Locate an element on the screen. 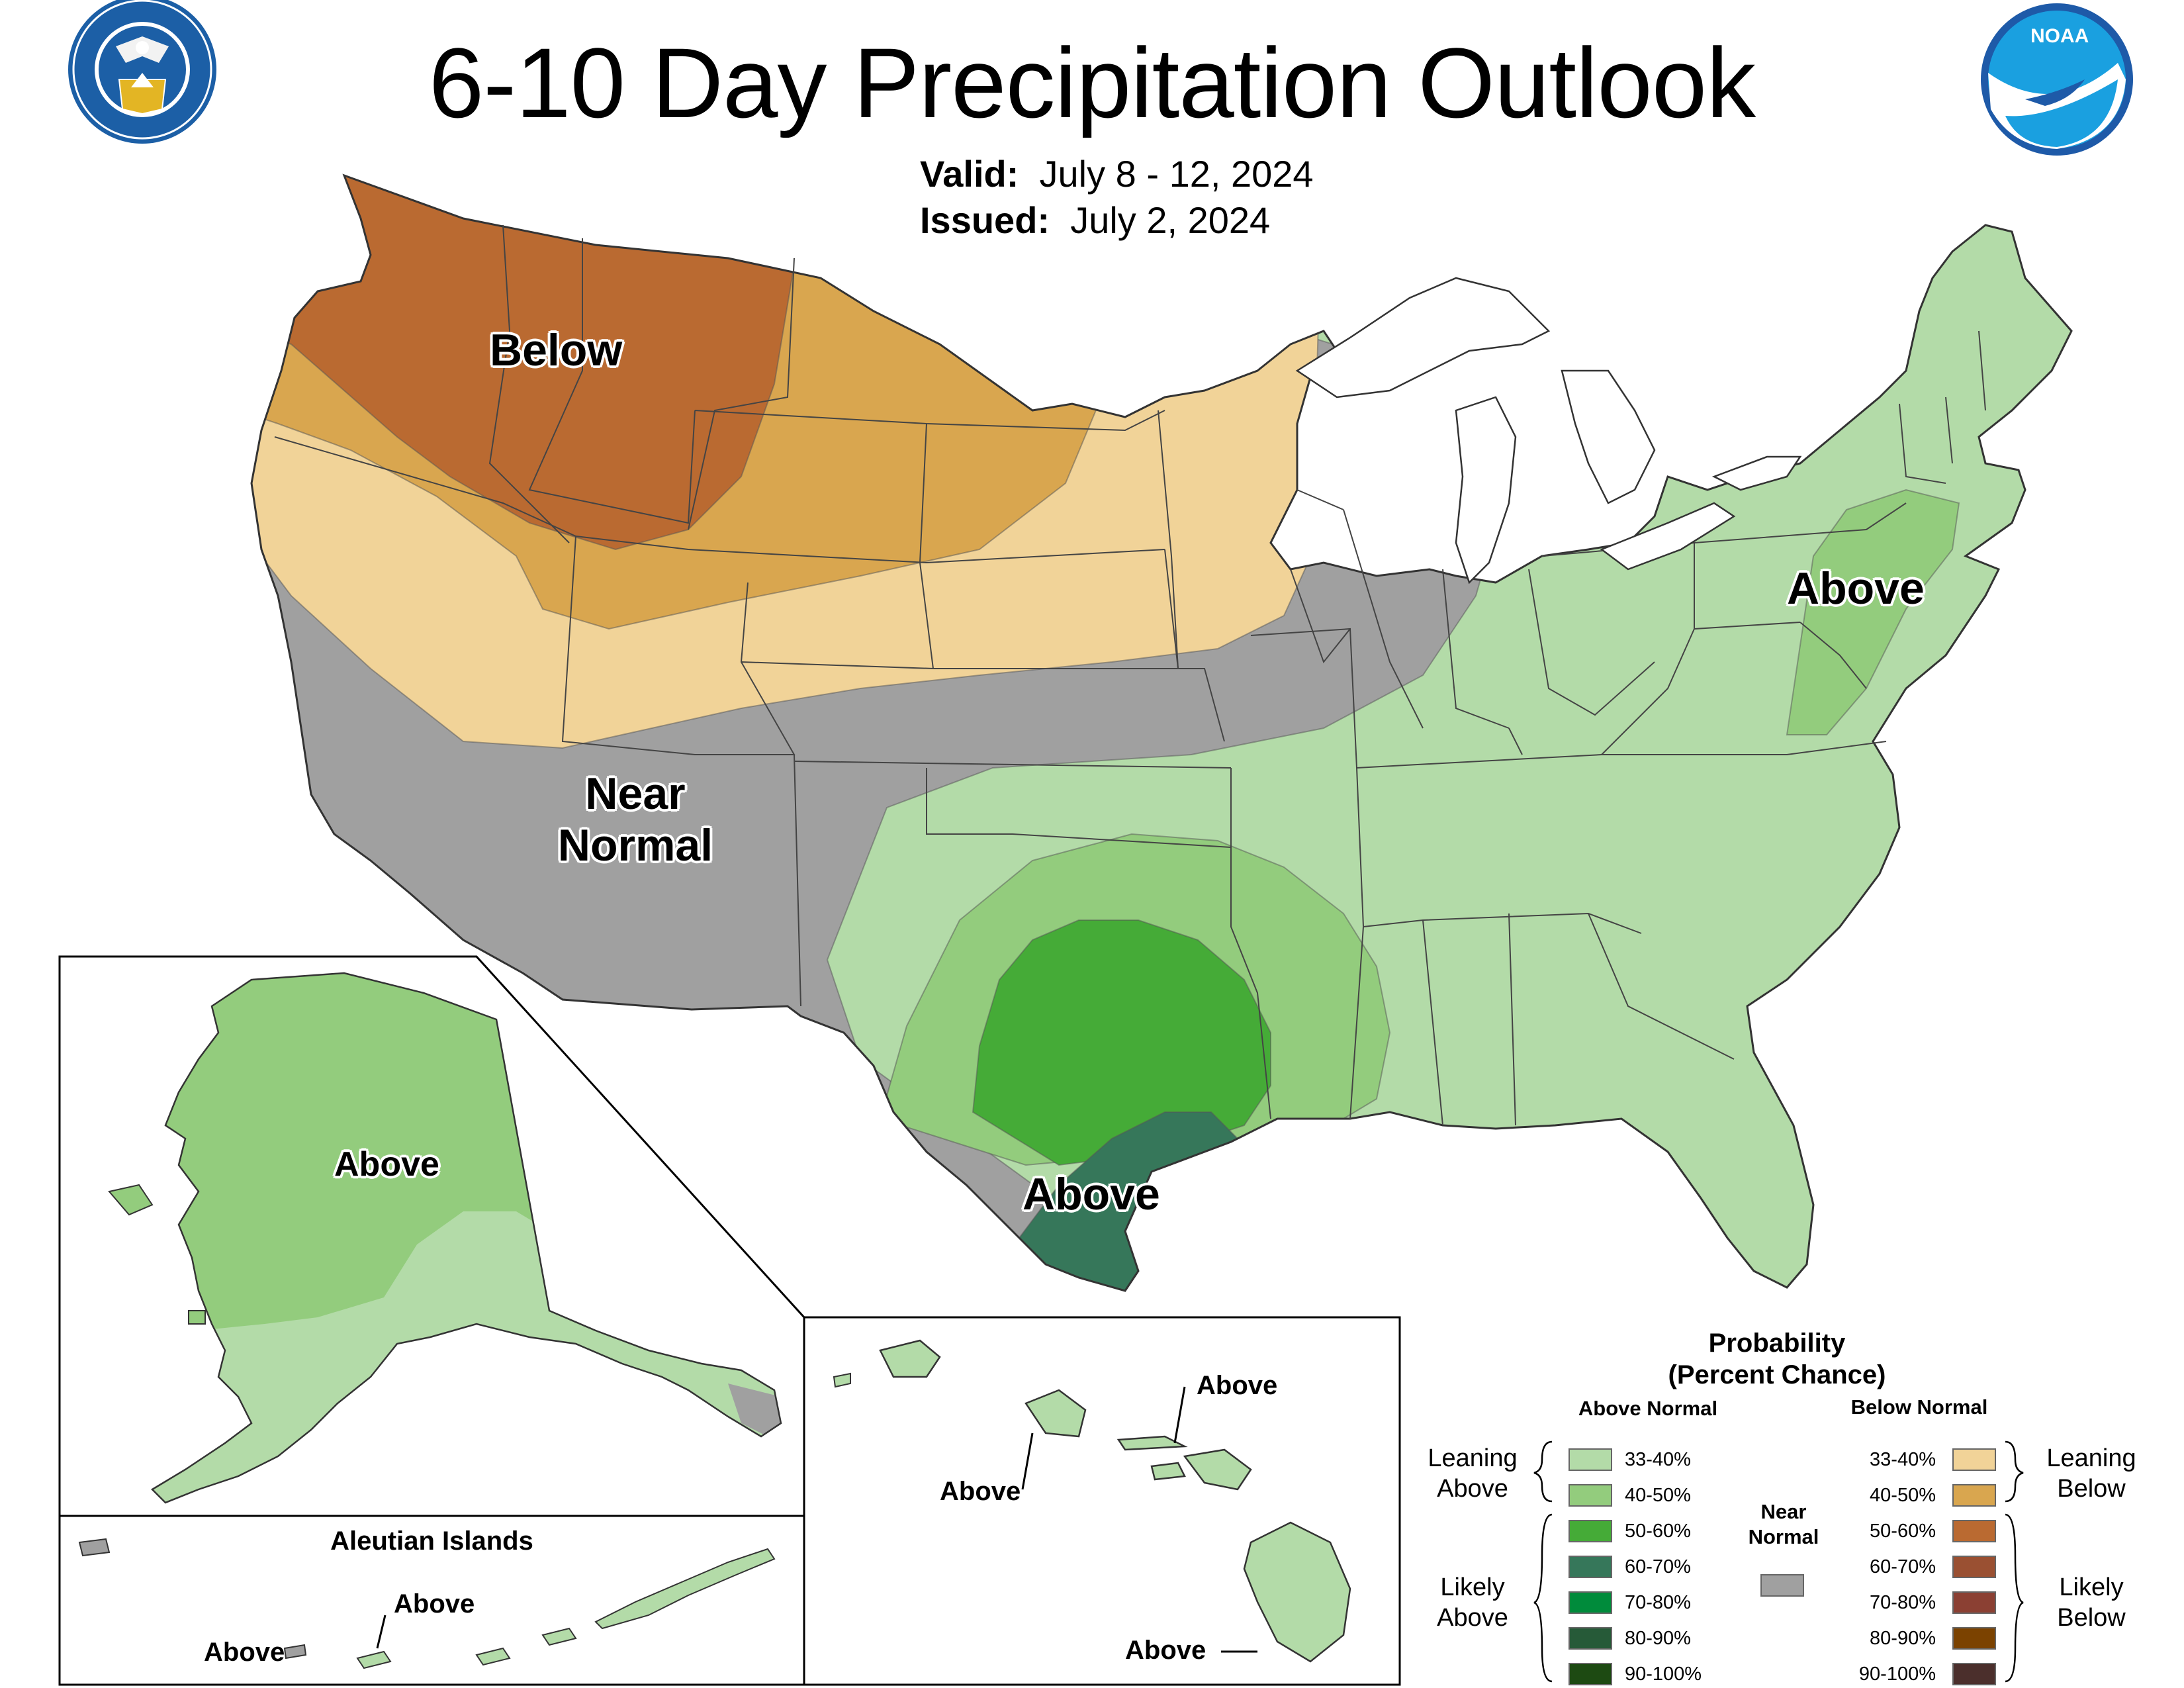 The width and height of the screenshot is (2184, 1688). alaska-islands is located at coordinates (157, 1254).